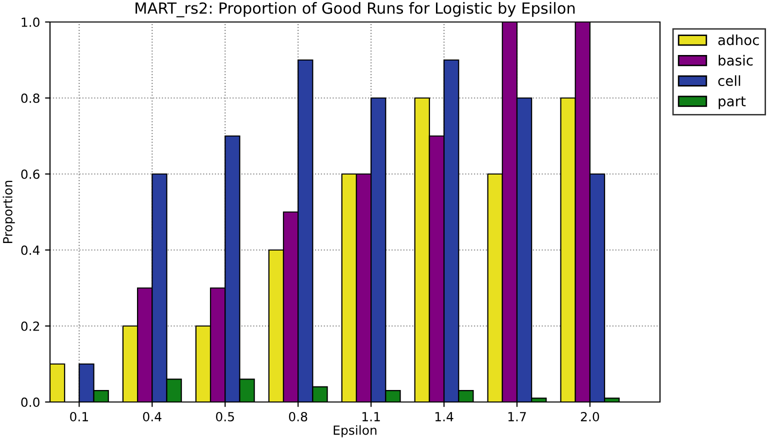  I want to click on legend-label: basic, so click(735, 60).